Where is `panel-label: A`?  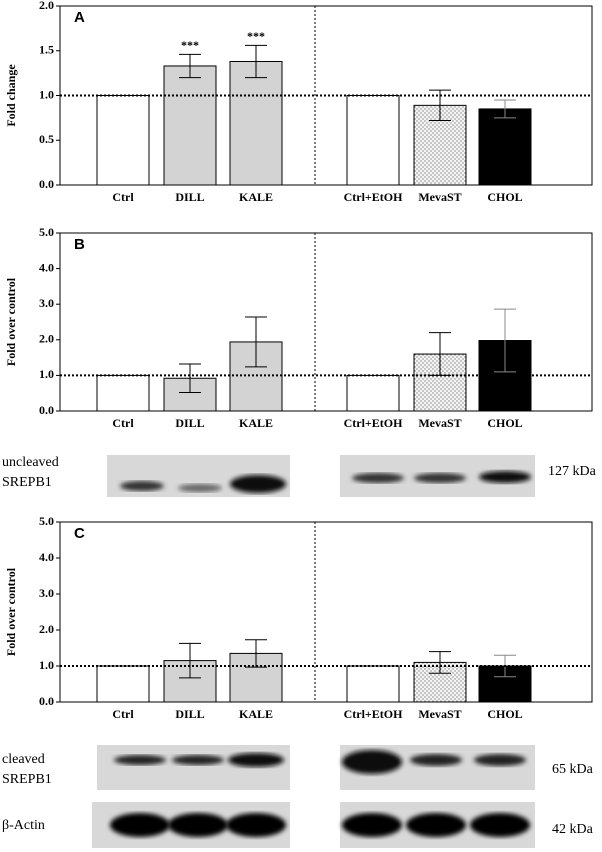 panel-label: A is located at coordinates (79, 17).